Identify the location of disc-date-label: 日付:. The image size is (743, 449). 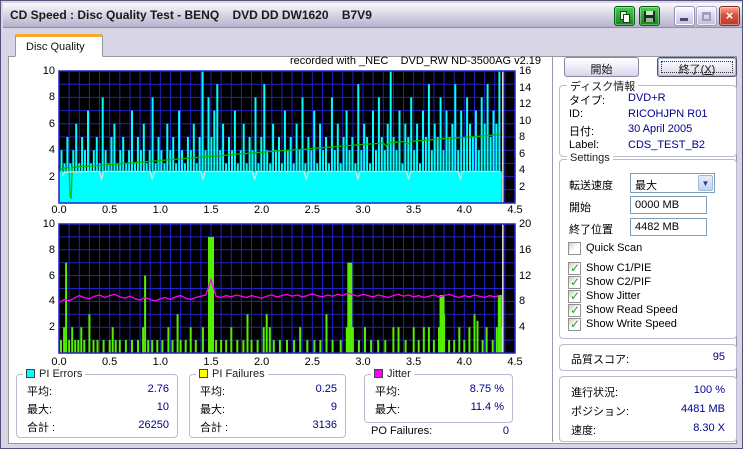
(582, 132).